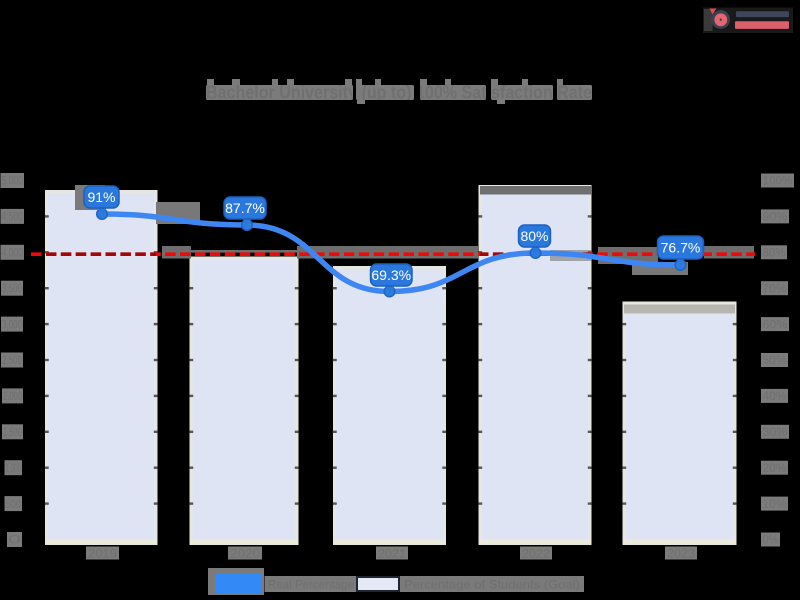 This screenshot has height=600, width=800. I want to click on svg-text: 70%, so click(775, 289).